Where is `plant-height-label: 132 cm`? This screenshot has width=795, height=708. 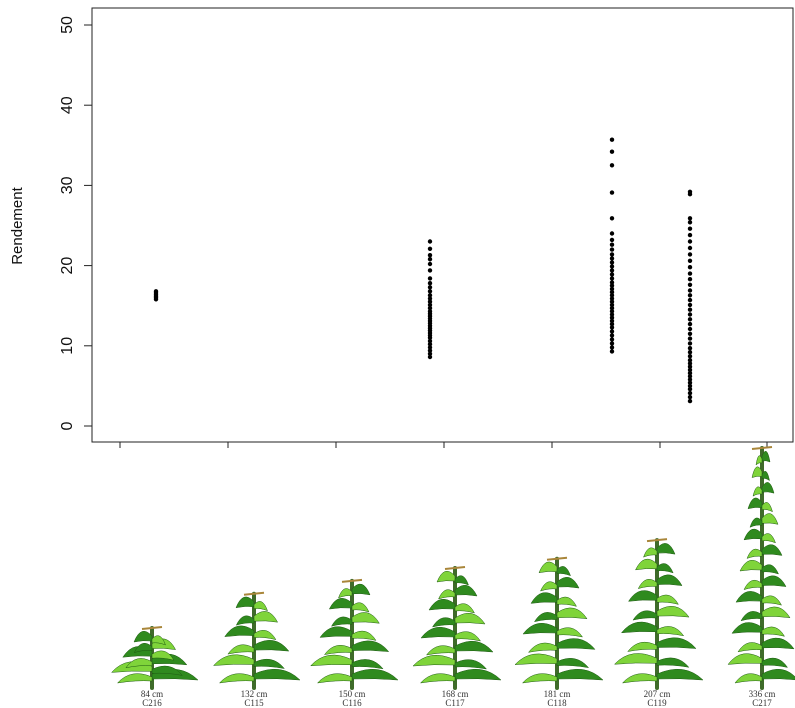
plant-height-label: 132 cm is located at coordinates (254, 694).